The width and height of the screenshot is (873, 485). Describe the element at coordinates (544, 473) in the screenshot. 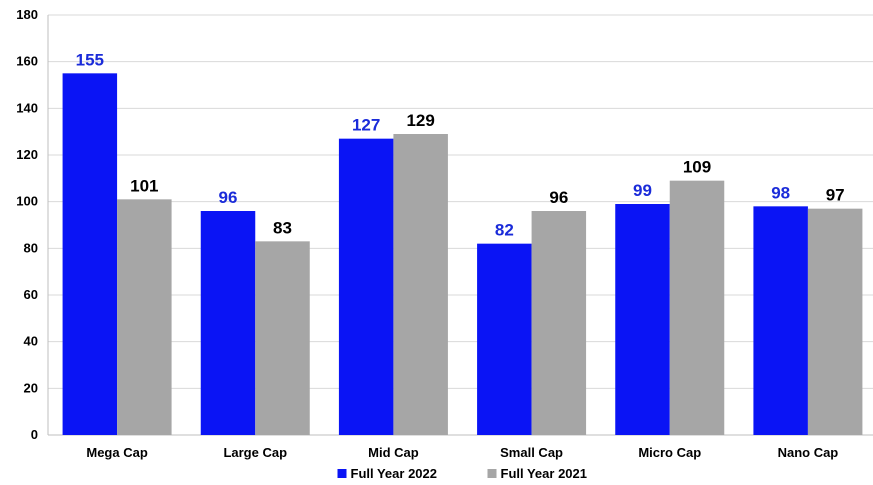

I see `legend-label: Full Year 2021` at that location.